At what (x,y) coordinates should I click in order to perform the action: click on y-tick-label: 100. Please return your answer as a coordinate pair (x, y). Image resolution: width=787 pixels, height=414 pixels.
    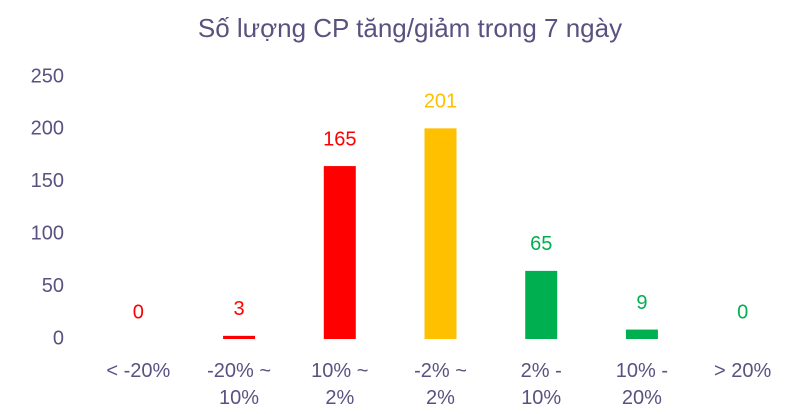
    Looking at the image, I should click on (47, 233).